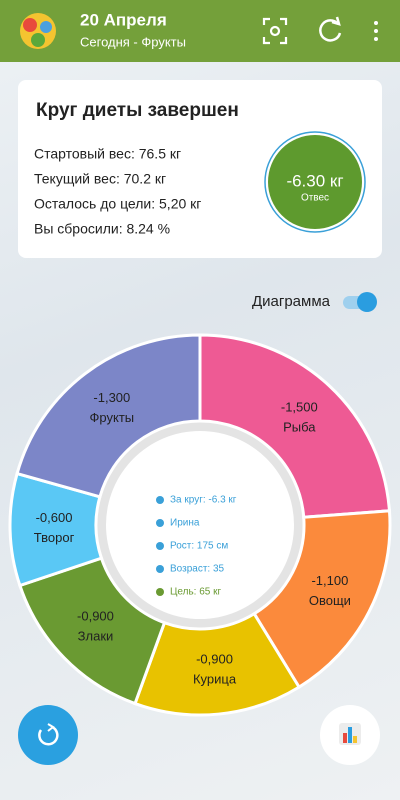  Describe the element at coordinates (197, 569) in the screenshot. I see `info-text: Возраст: 35` at that location.